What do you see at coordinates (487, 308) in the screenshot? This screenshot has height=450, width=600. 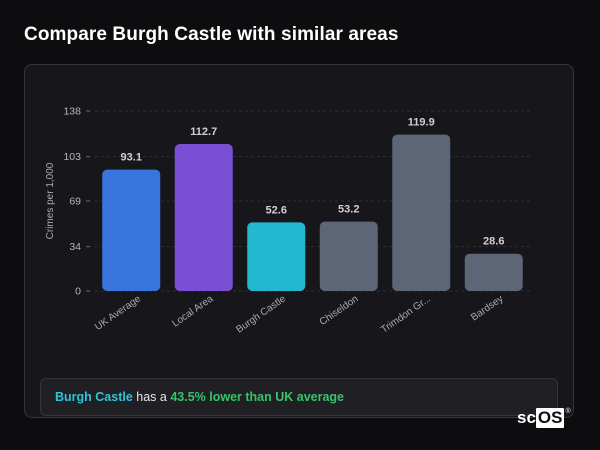 I see `x-tick-label-5: Bardsey` at bounding box center [487, 308].